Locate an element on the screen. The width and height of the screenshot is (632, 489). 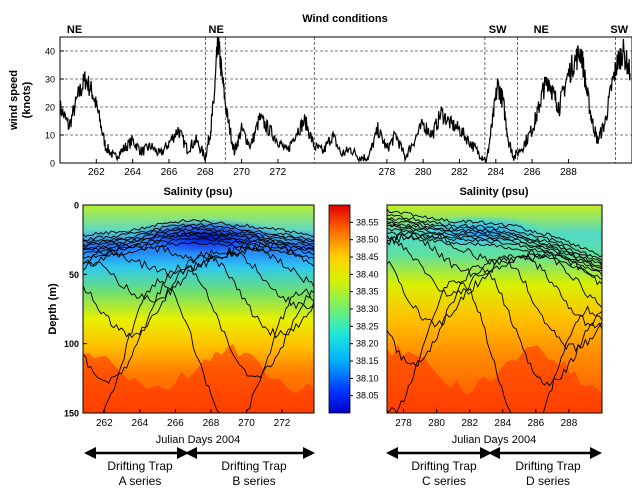
wind-direction-label-2: SW is located at coordinates (498, 30).